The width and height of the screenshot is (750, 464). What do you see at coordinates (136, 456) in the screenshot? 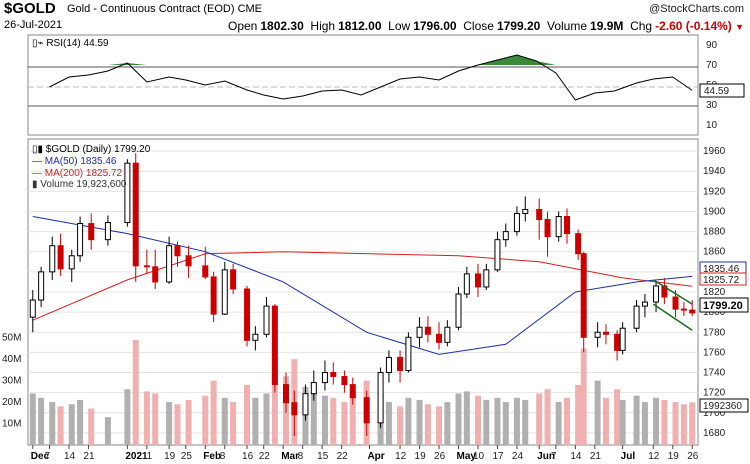
I see `x-tick-label: 2021` at bounding box center [136, 456].